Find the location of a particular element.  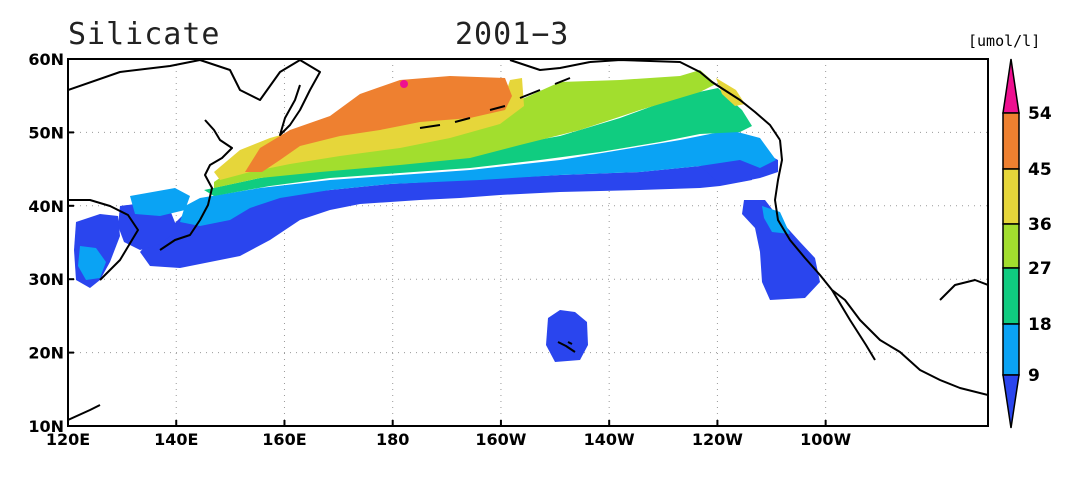

colorbar-label: 18 is located at coordinates (1040, 325).